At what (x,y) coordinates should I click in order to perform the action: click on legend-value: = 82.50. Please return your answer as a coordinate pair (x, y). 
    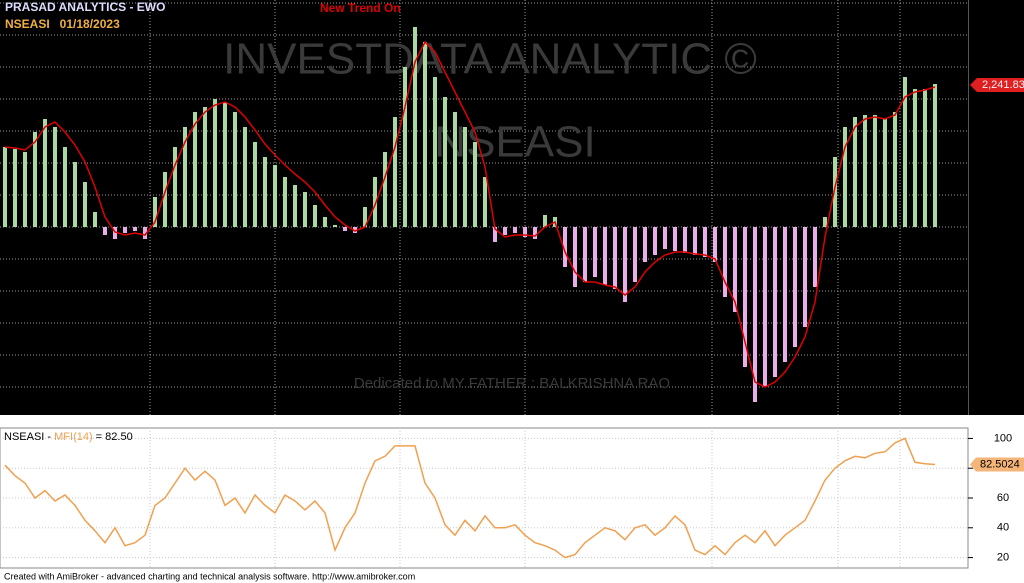
    Looking at the image, I should click on (113, 437).